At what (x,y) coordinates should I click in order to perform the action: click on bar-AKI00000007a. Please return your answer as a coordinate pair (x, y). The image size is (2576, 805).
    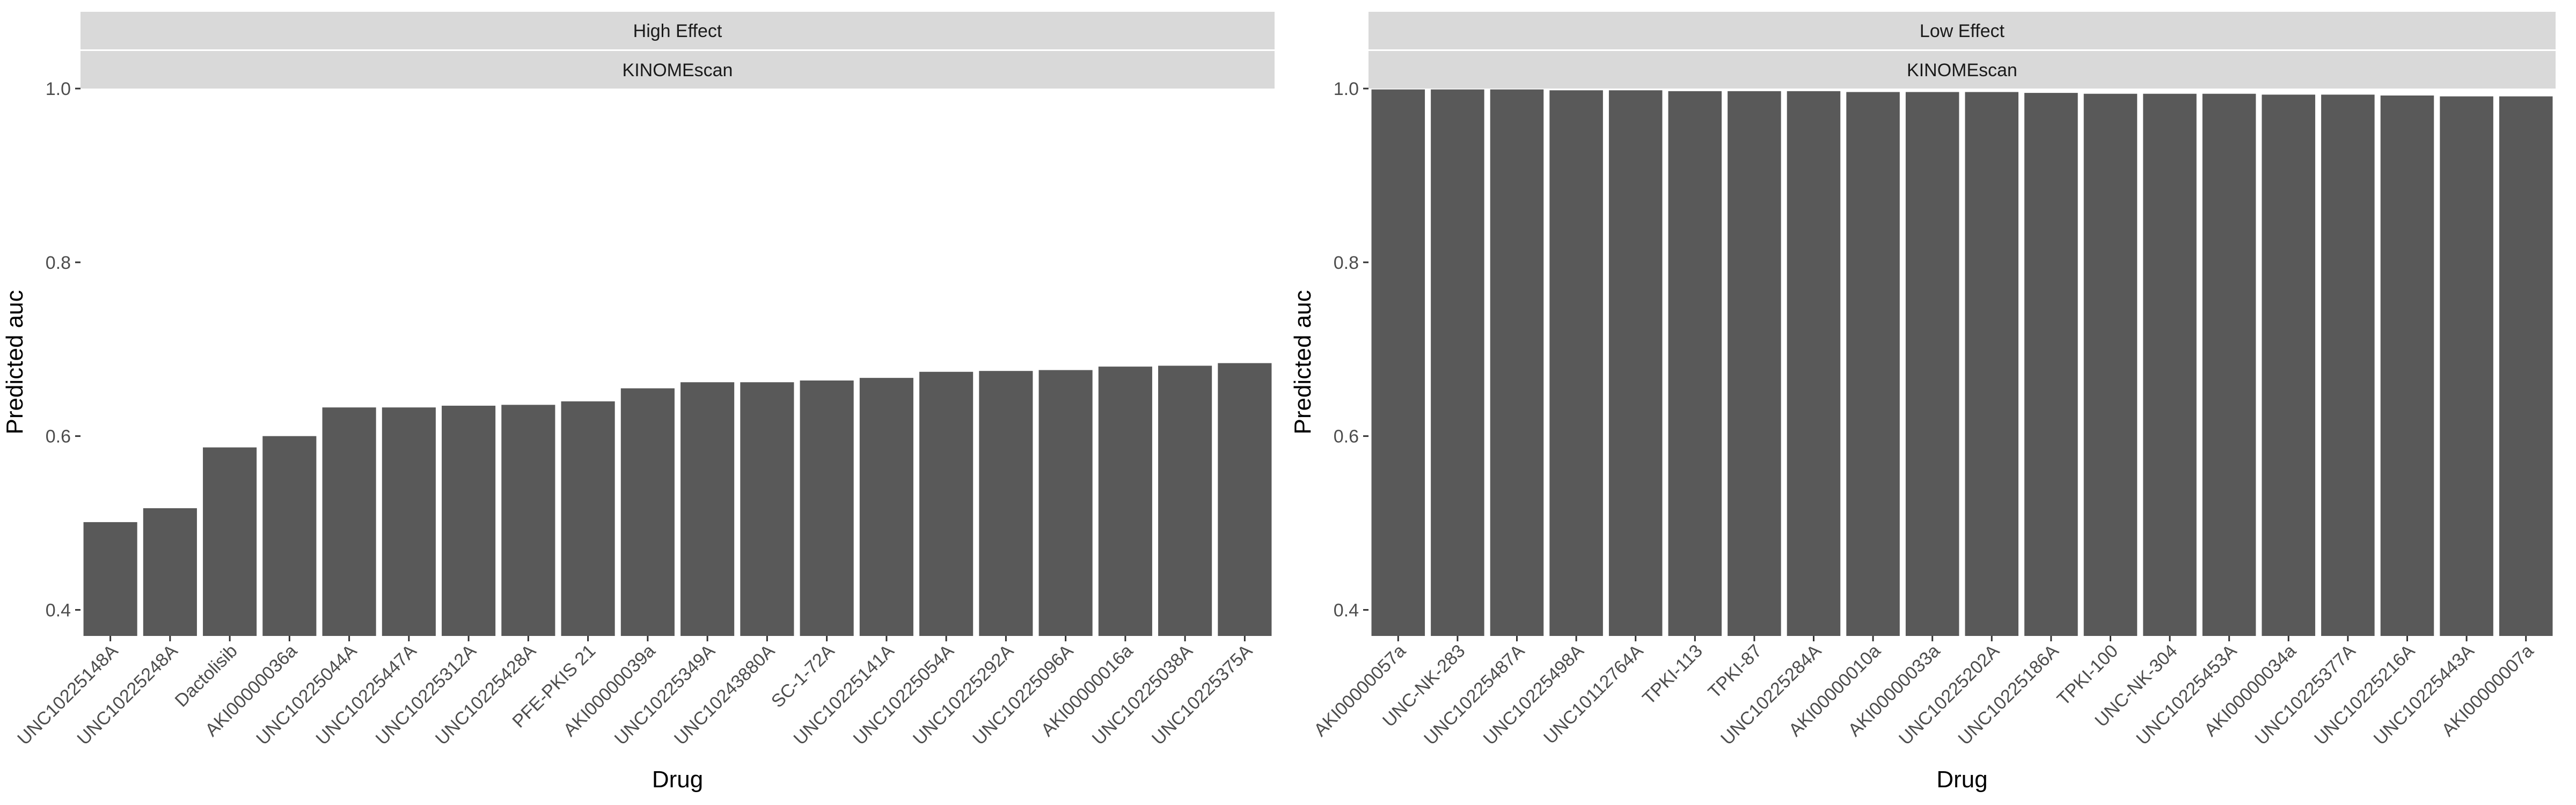
    Looking at the image, I should click on (2526, 366).